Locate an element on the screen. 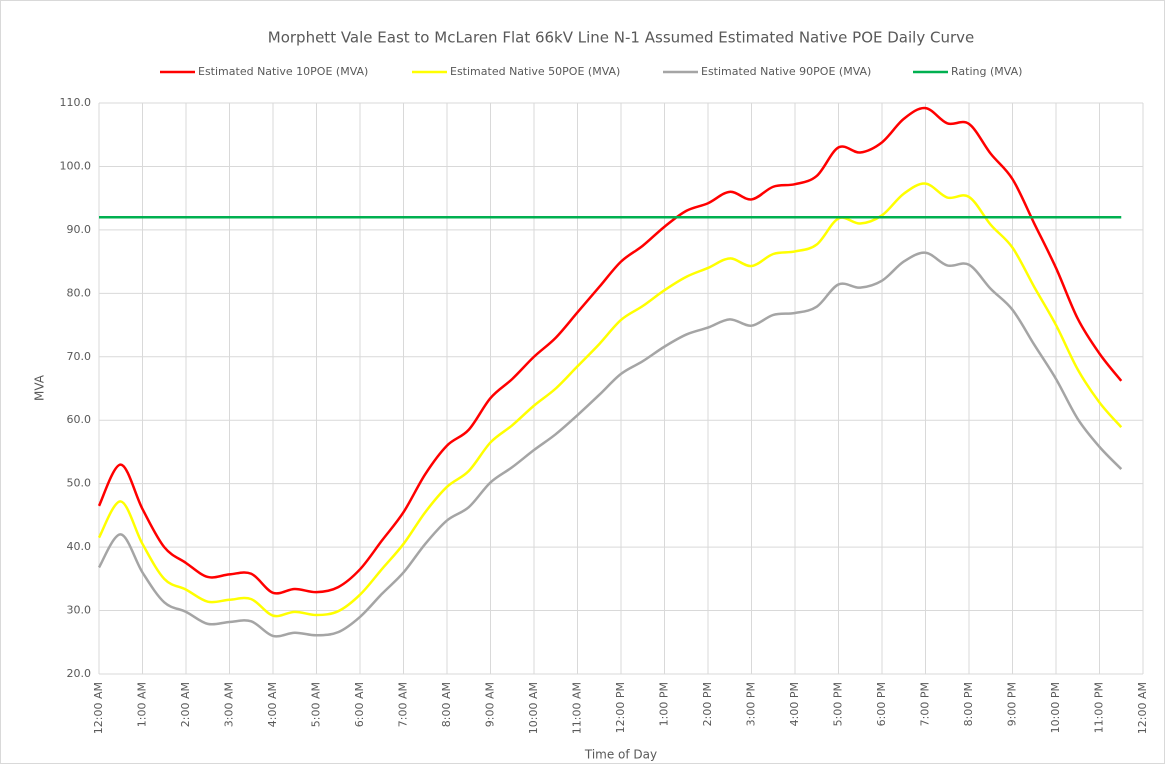 Image resolution: width=1165 pixels, height=764 pixels. y-axis-title: MVA is located at coordinates (40, 387).